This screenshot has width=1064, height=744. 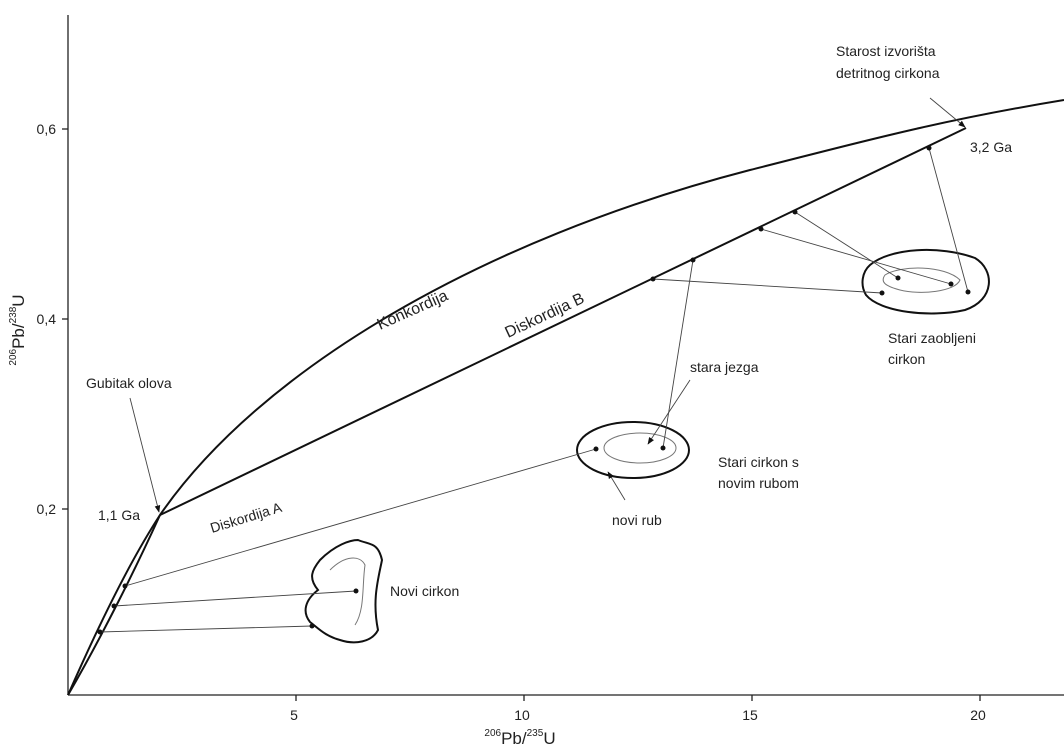 What do you see at coordinates (119, 515) in the screenshot?
I see `label: 1,1 Ga` at bounding box center [119, 515].